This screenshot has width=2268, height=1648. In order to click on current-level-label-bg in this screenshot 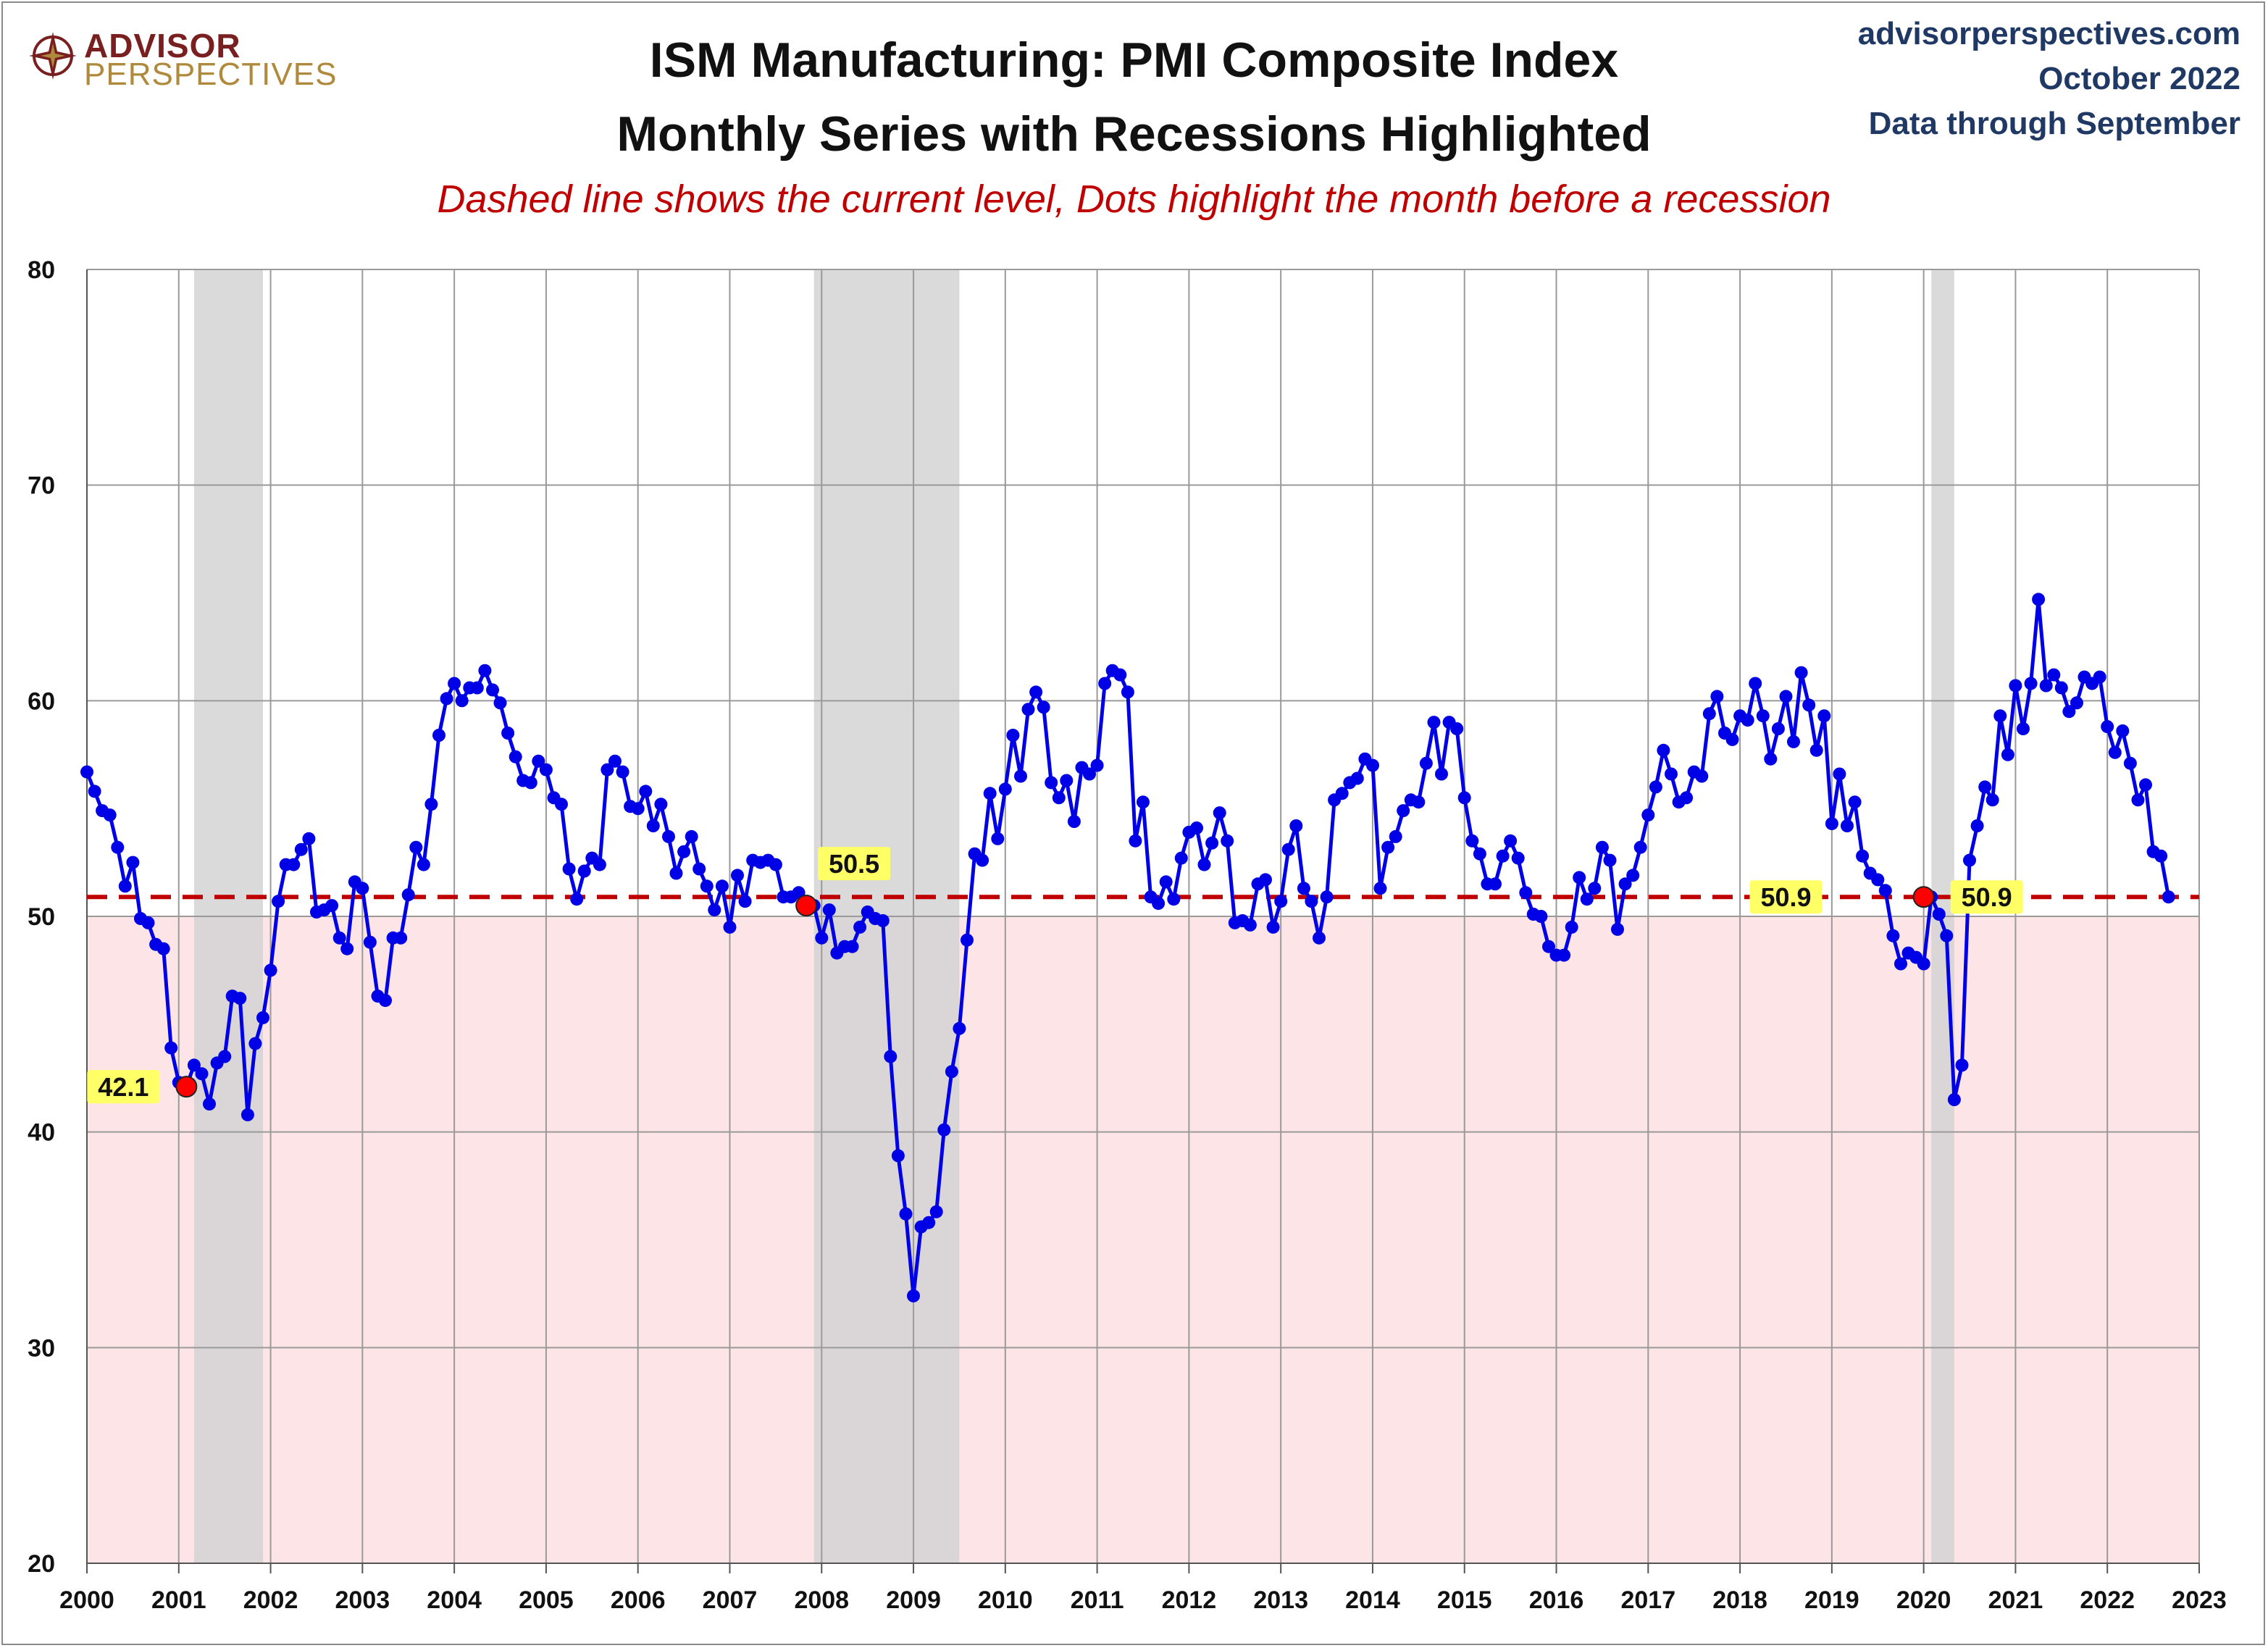, I will do `click(1786, 897)`.